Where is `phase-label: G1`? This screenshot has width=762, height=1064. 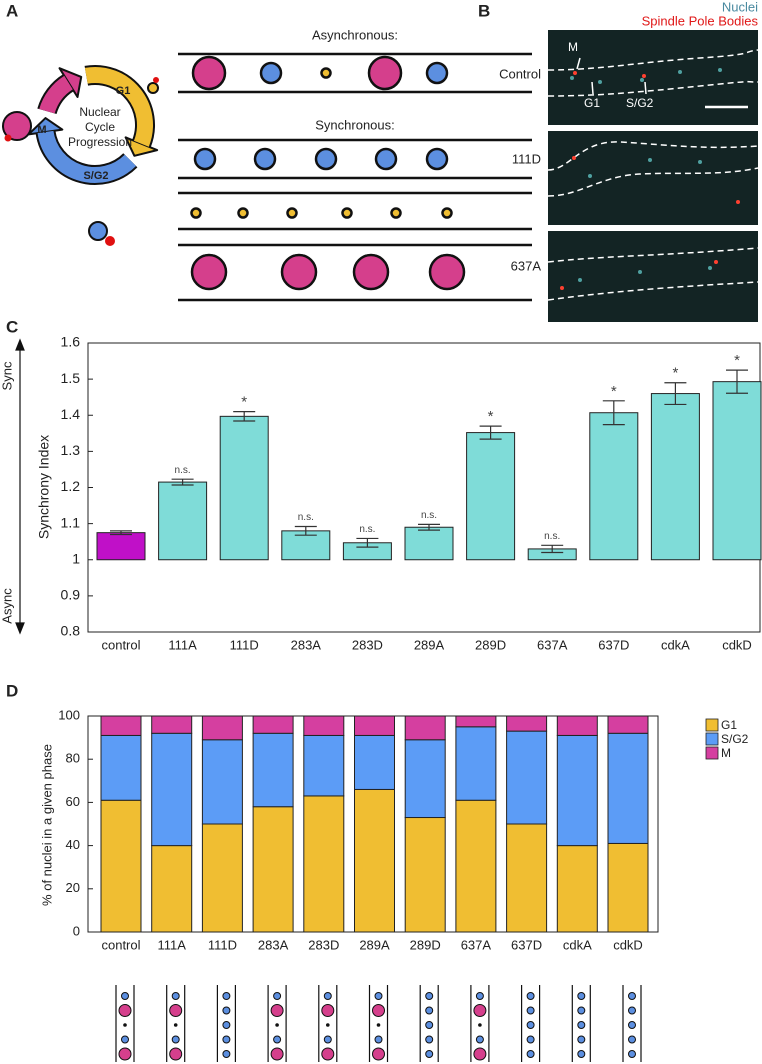
phase-label: G1 is located at coordinates (123, 91).